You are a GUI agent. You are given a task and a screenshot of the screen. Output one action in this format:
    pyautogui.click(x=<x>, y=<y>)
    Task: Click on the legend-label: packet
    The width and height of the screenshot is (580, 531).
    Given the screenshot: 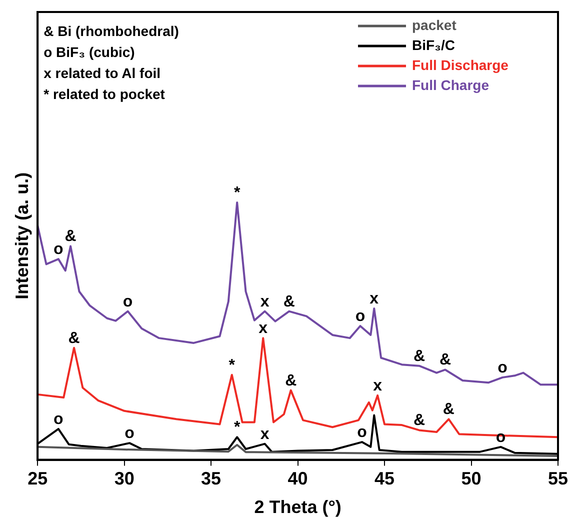 What is the action you would take?
    pyautogui.click(x=434, y=24)
    